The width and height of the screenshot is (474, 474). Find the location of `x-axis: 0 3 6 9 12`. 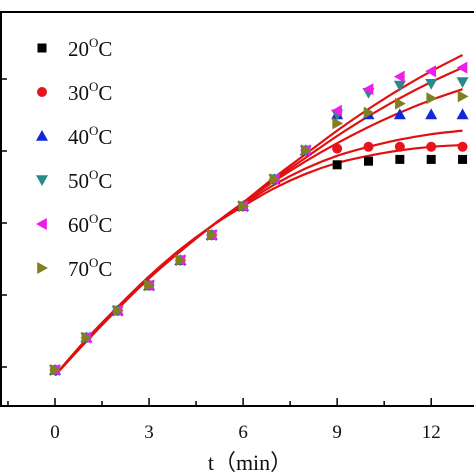

x-axis: 0 3 6 9 12 is located at coordinates (224, 420).